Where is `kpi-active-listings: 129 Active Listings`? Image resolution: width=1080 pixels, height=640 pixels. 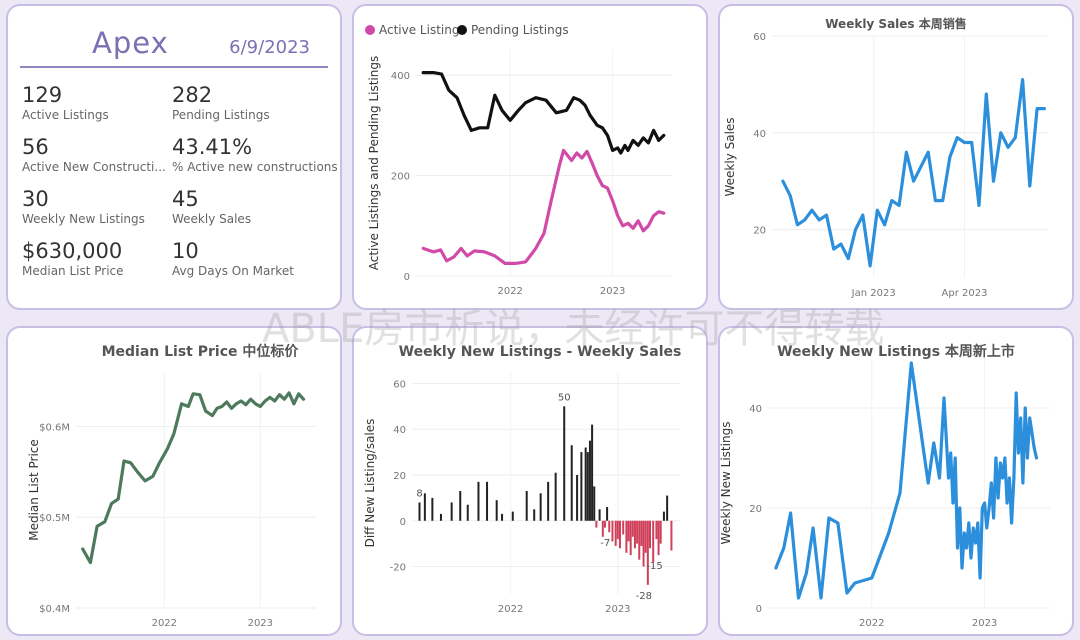
kpi-active-listings: 129 Active Listings is located at coordinates (65, 103).